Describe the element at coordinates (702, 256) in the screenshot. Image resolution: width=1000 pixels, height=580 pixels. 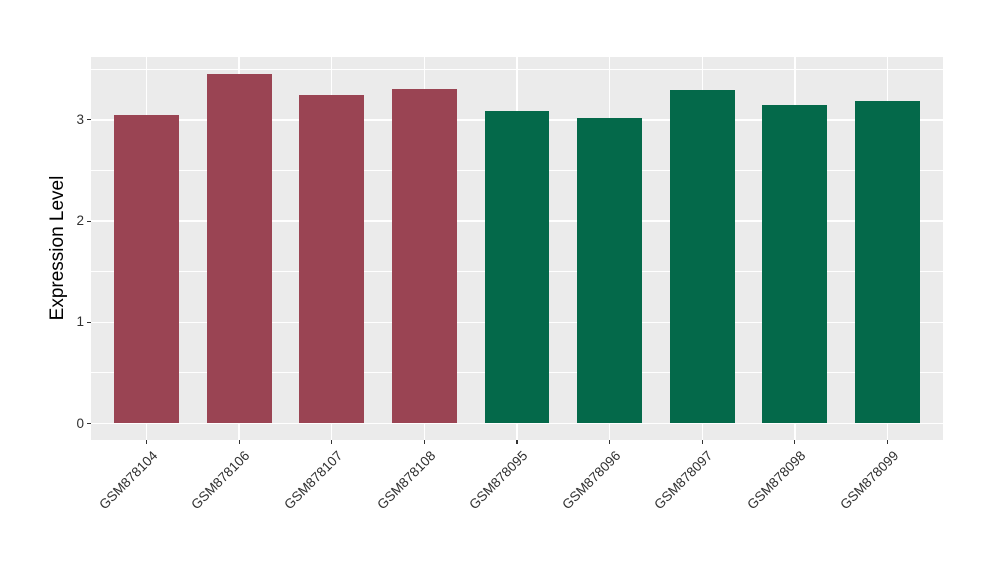
I see `bar-GSM878097` at that location.